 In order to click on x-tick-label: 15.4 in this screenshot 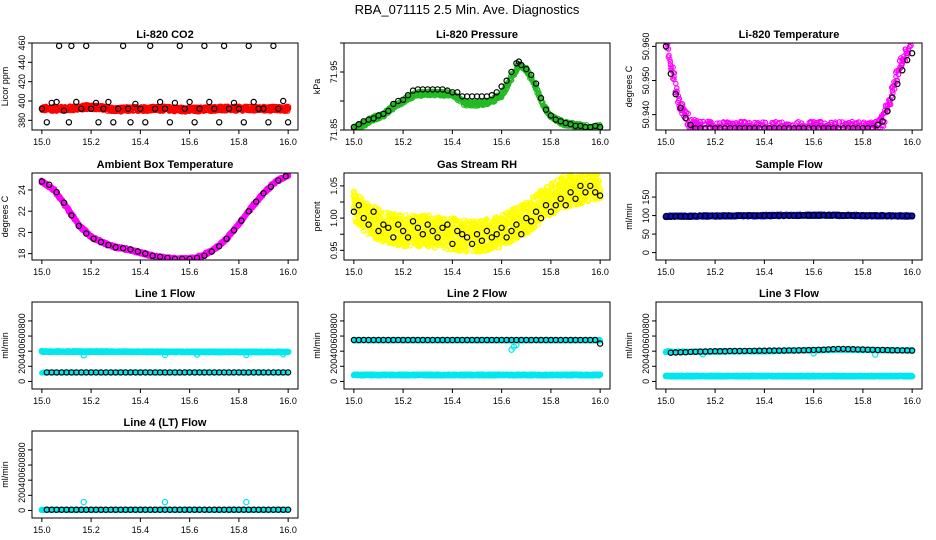, I will do `click(141, 272)`.